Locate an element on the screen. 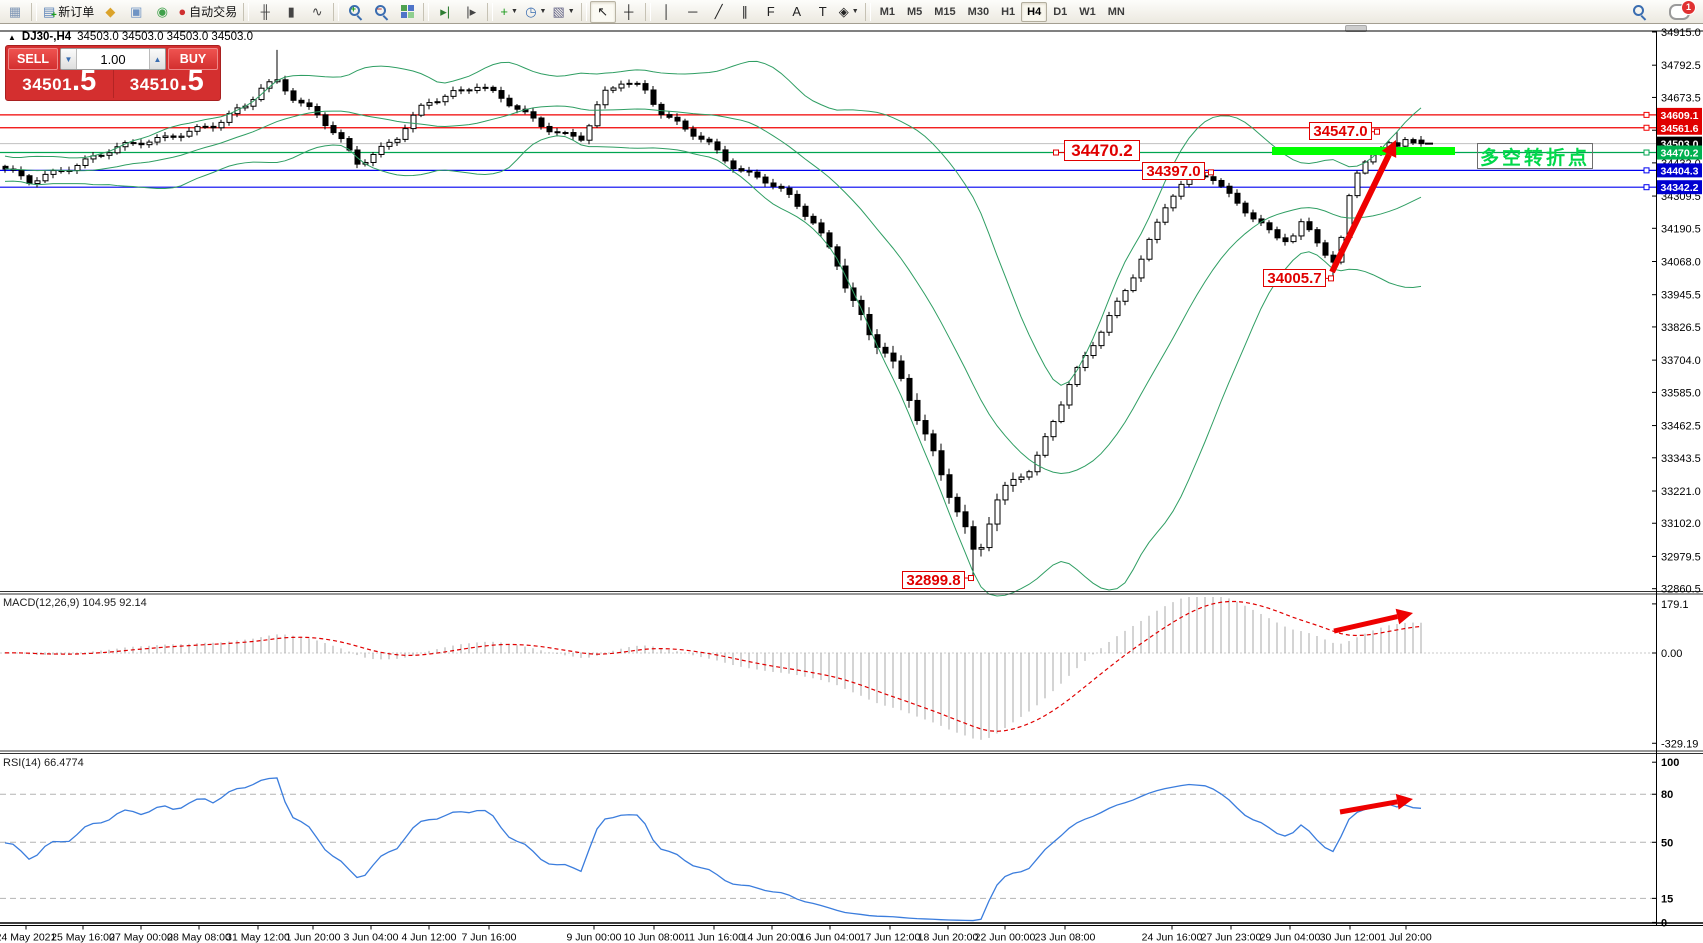 The image size is (1703, 943). auto-trading-button: ● 自动交易 is located at coordinates (207, 12).